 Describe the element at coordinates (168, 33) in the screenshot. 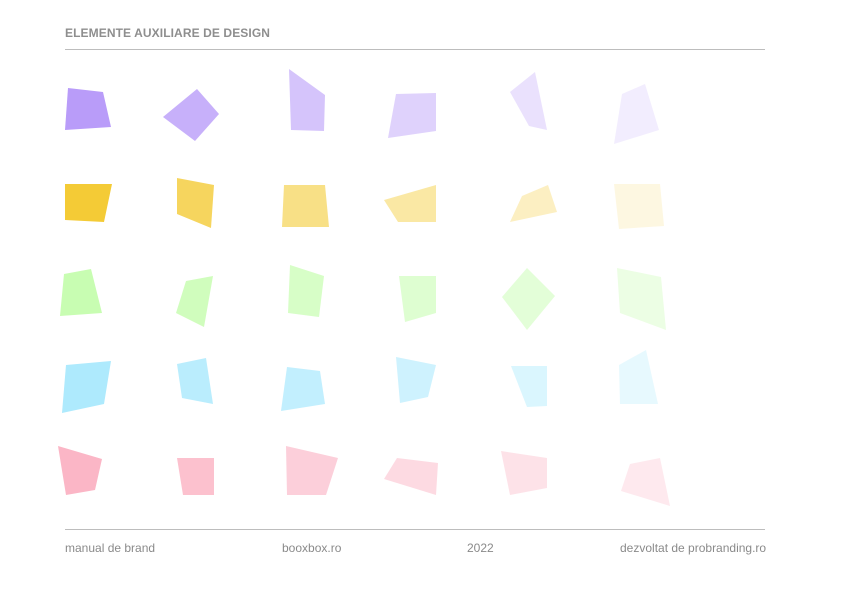

I see `page-title: ELEMENTE AUXILIARE DE DESIGN` at that location.